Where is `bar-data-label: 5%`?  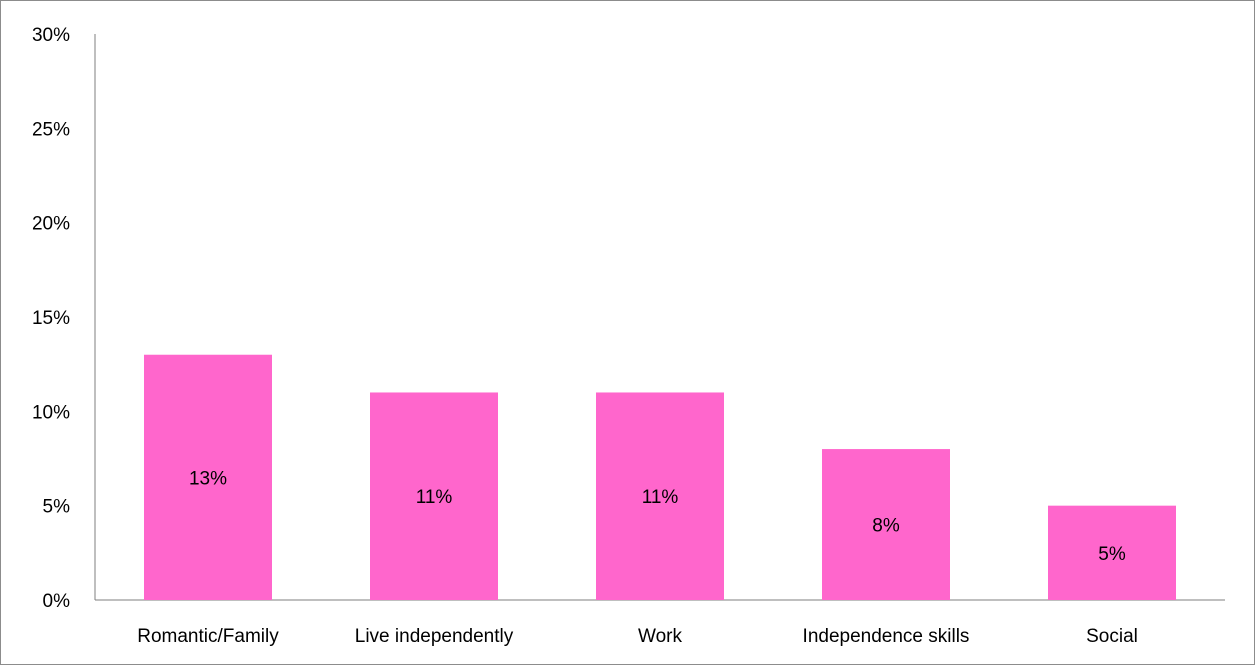 bar-data-label: 5% is located at coordinates (1112, 554).